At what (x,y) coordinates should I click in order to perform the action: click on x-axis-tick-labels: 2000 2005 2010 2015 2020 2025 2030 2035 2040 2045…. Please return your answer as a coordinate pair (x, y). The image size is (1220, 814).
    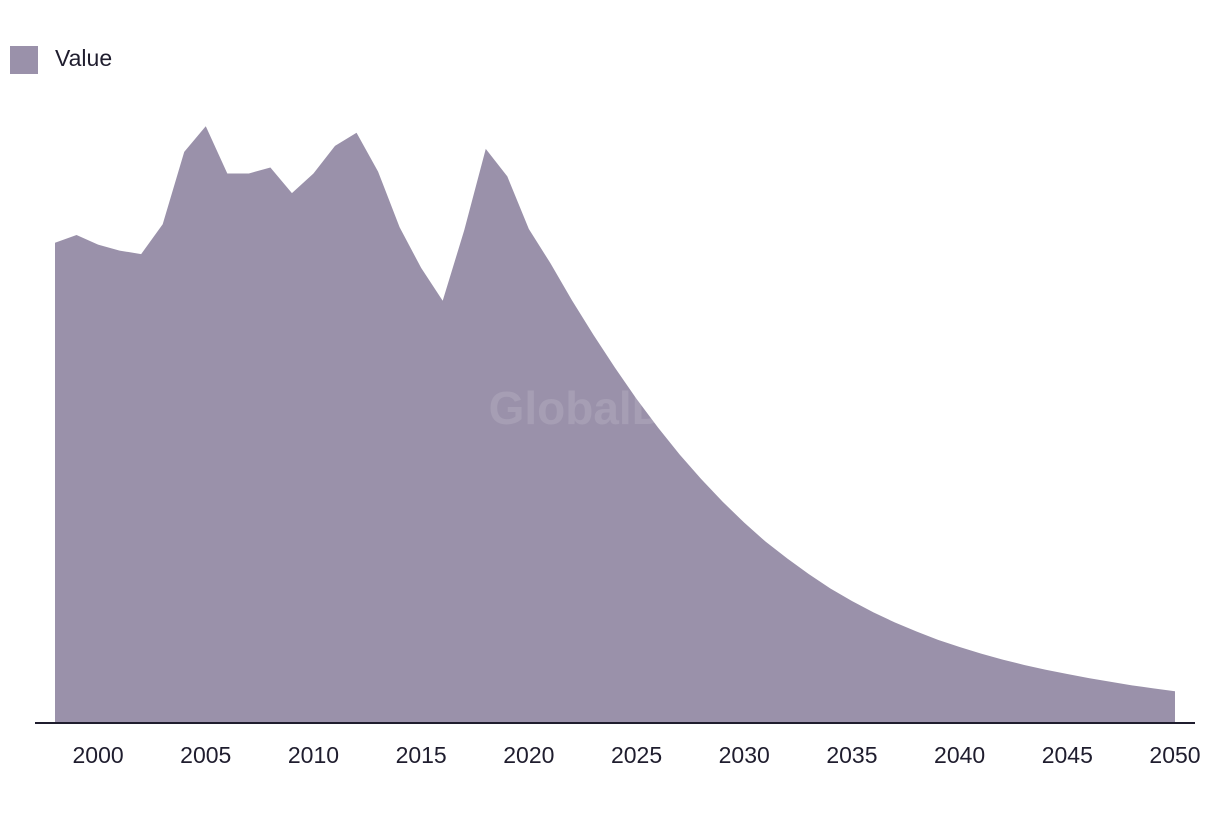
    Looking at the image, I should click on (636, 755).